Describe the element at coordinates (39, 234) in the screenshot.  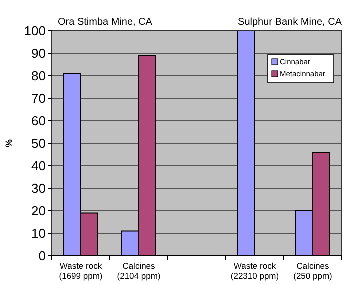
I see `y-tick-label: 10` at that location.